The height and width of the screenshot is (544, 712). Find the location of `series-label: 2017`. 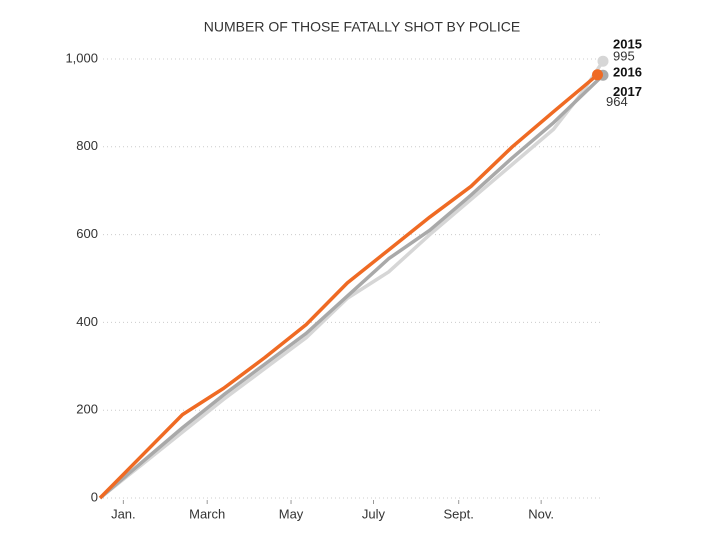

series-label: 2017 is located at coordinates (627, 91).